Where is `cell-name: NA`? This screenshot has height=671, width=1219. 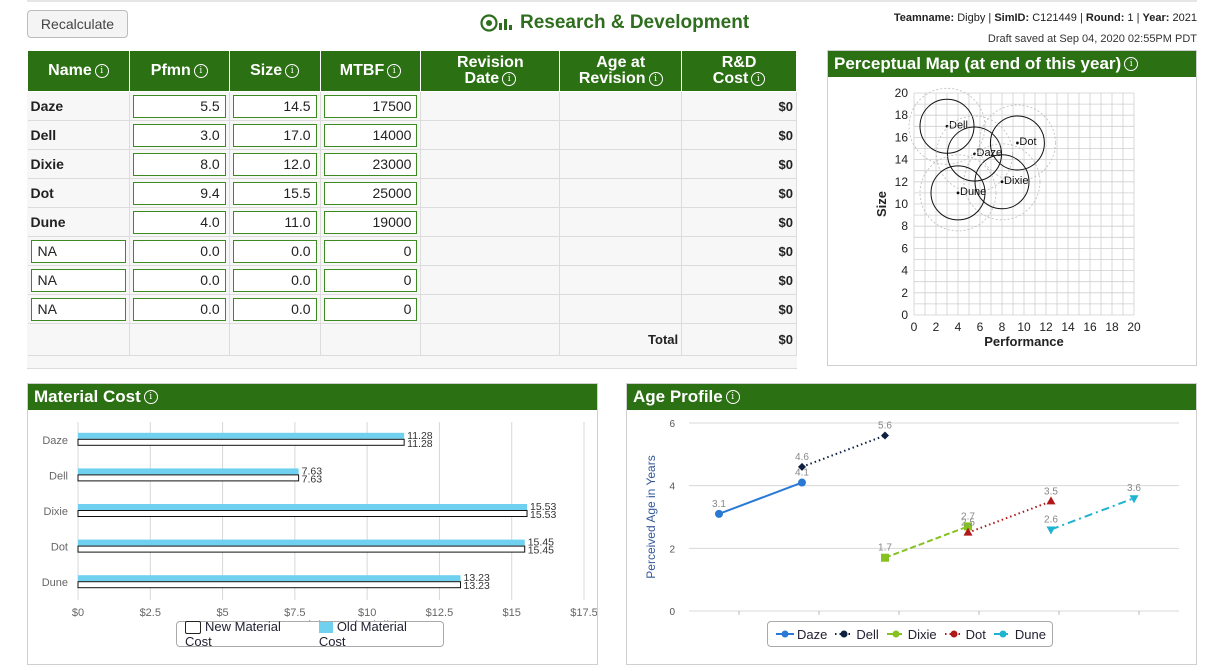 cell-name: NA is located at coordinates (78, 309).